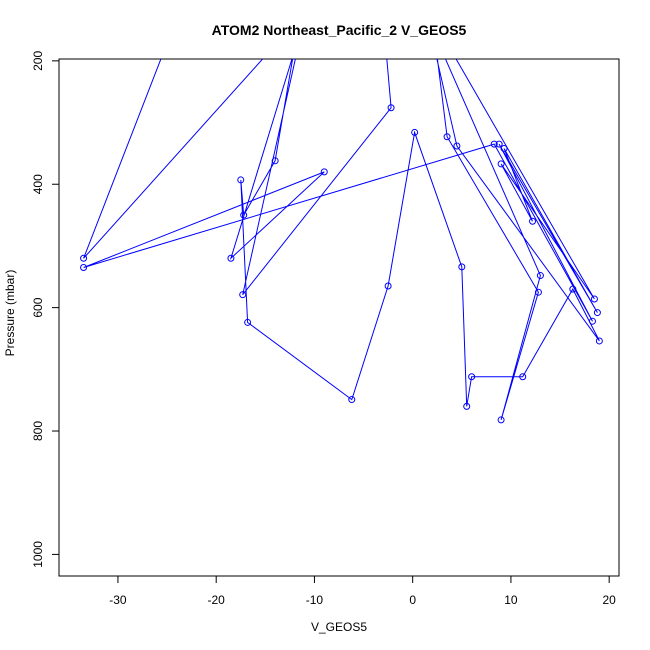 The width and height of the screenshot is (650, 650). What do you see at coordinates (38, 554) in the screenshot?
I see `y-tick-label: 1000` at bounding box center [38, 554].